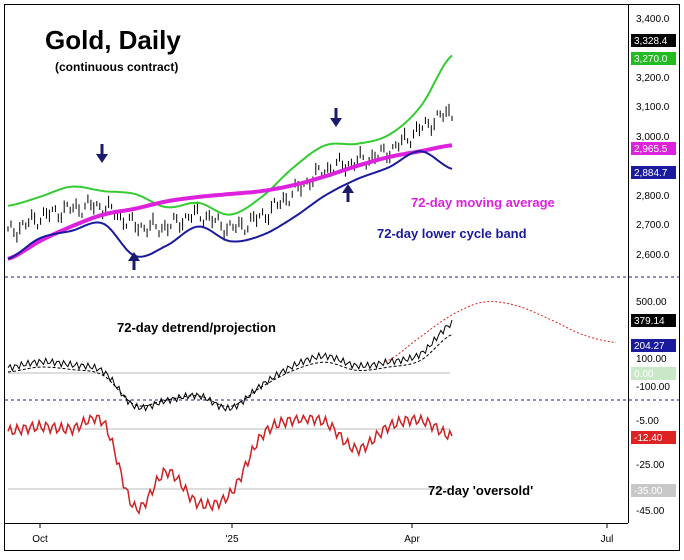 The image size is (684, 560). I want to click on detrend-y-axis: 500.00 100.00 -100.00, so click(653, 345).